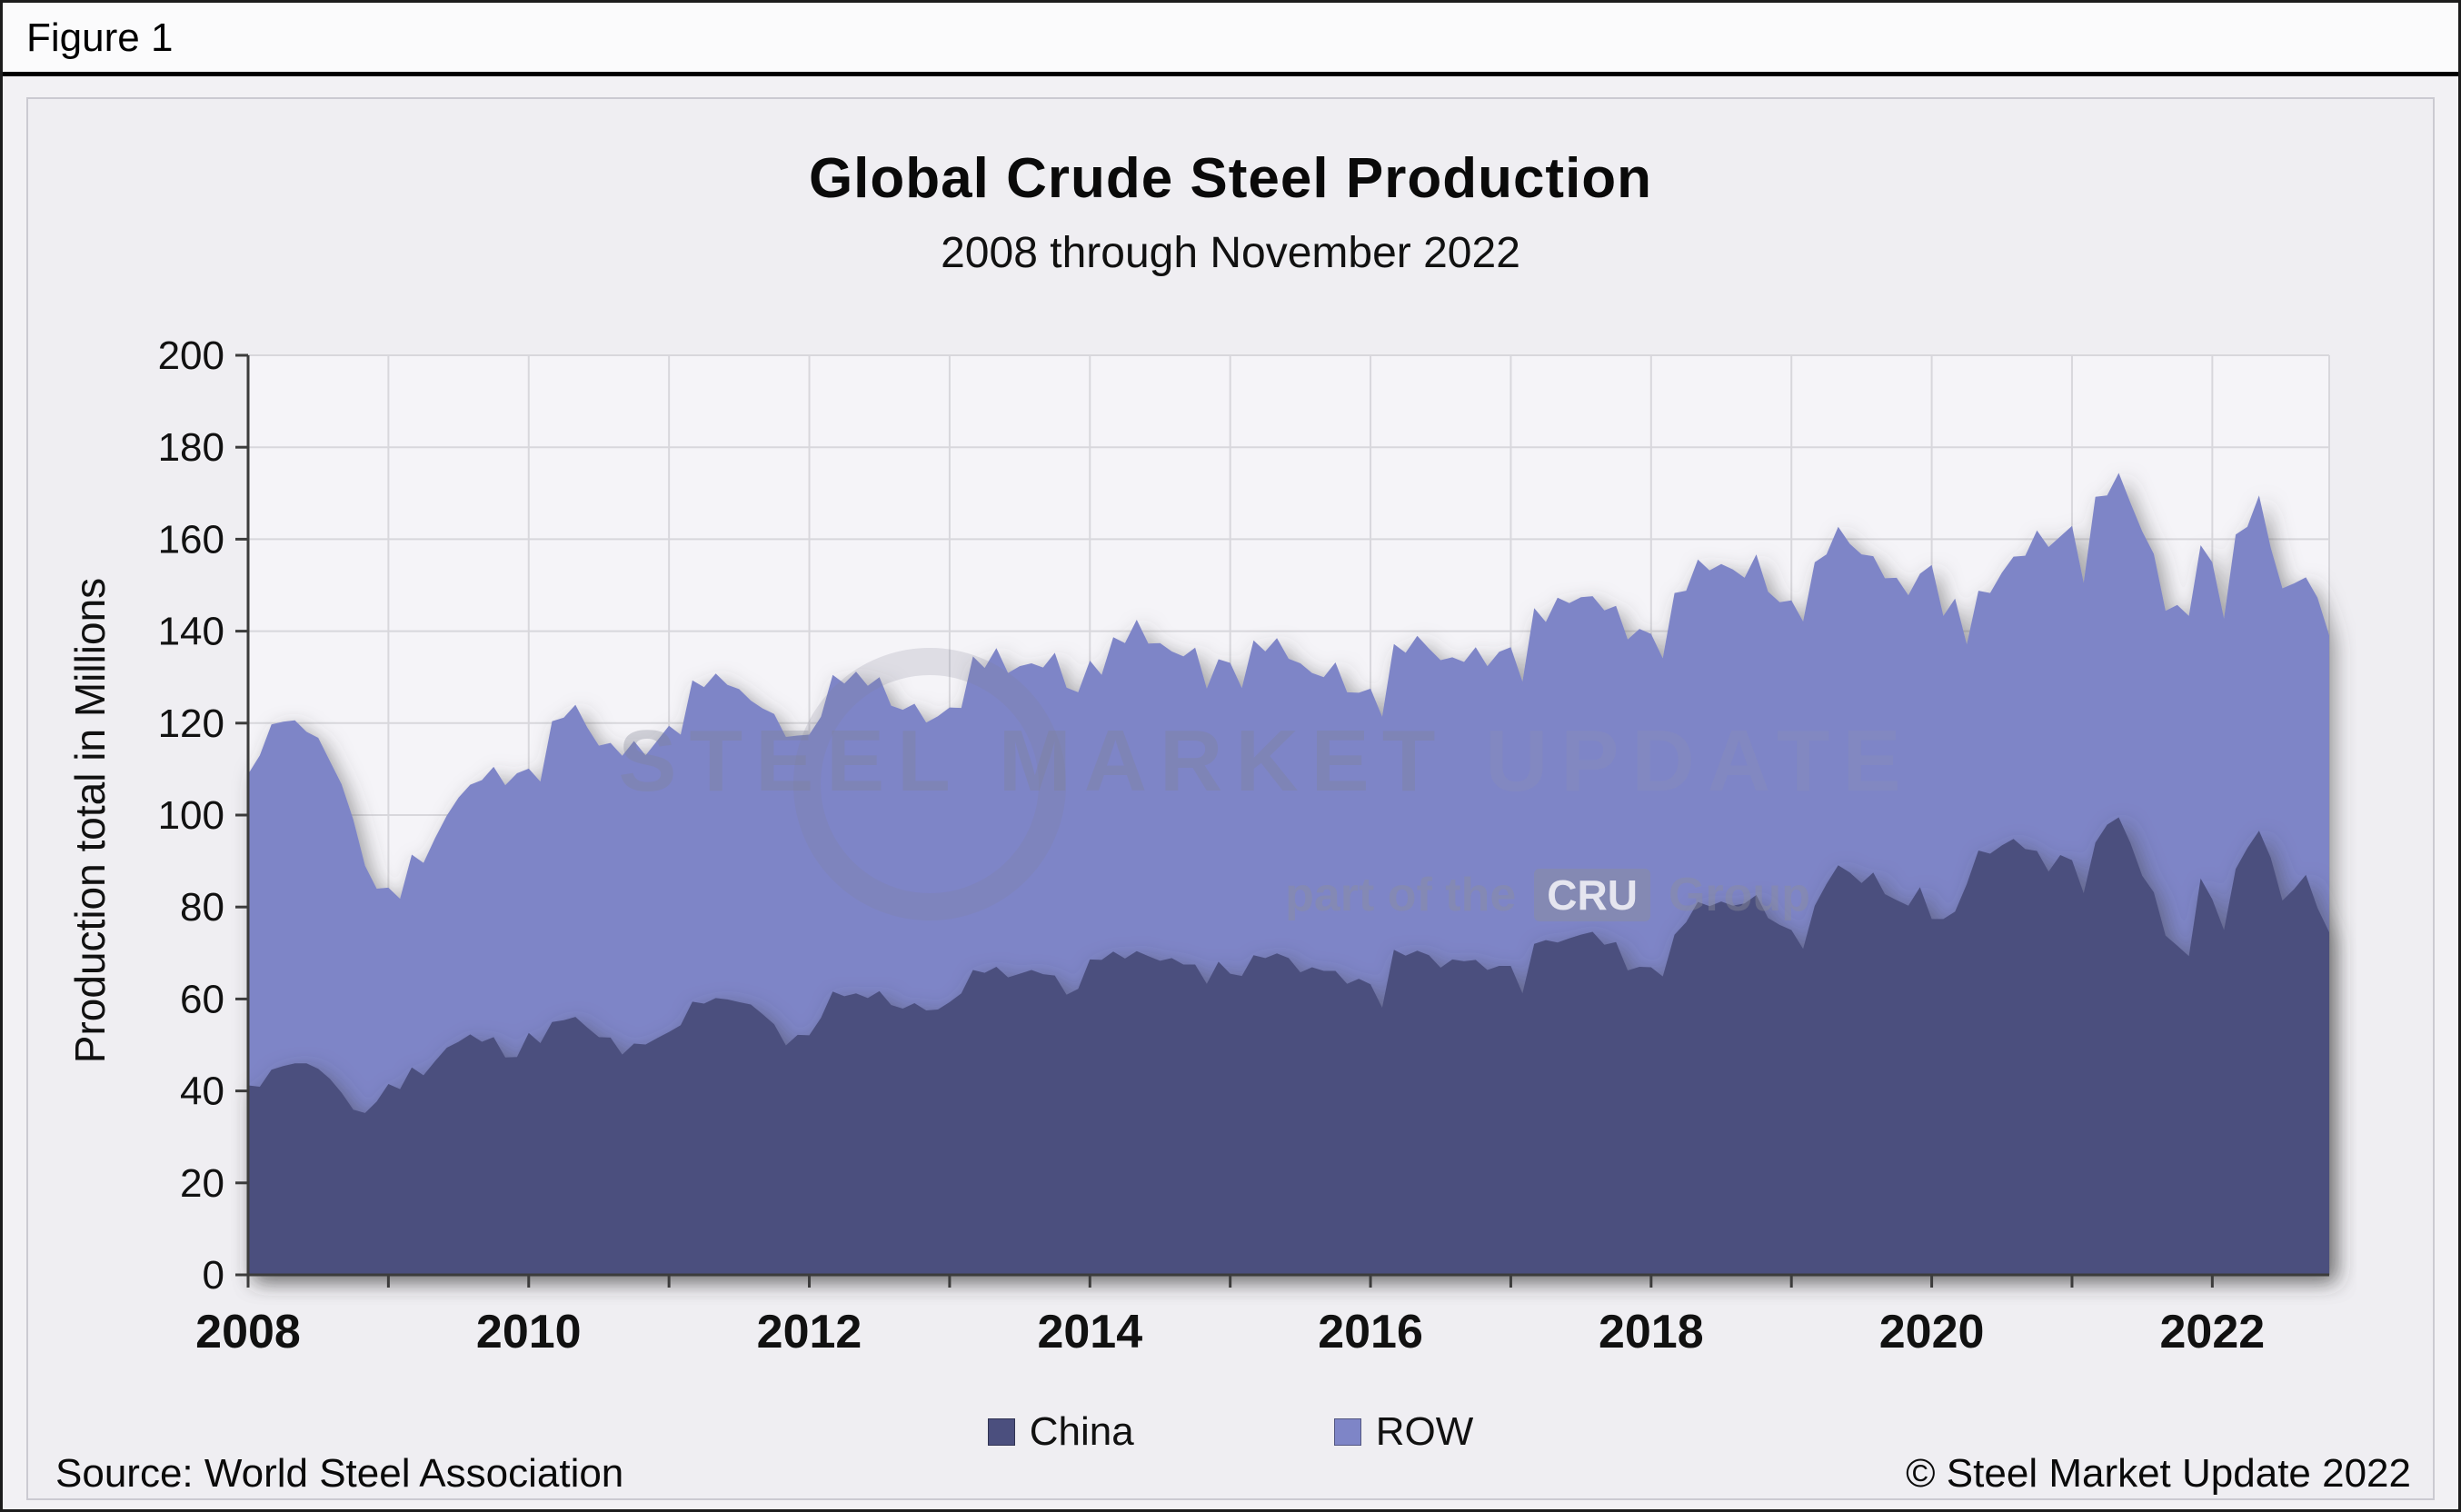 The height and width of the screenshot is (1512, 2461). I want to click on svg-text: 140, so click(191, 632).